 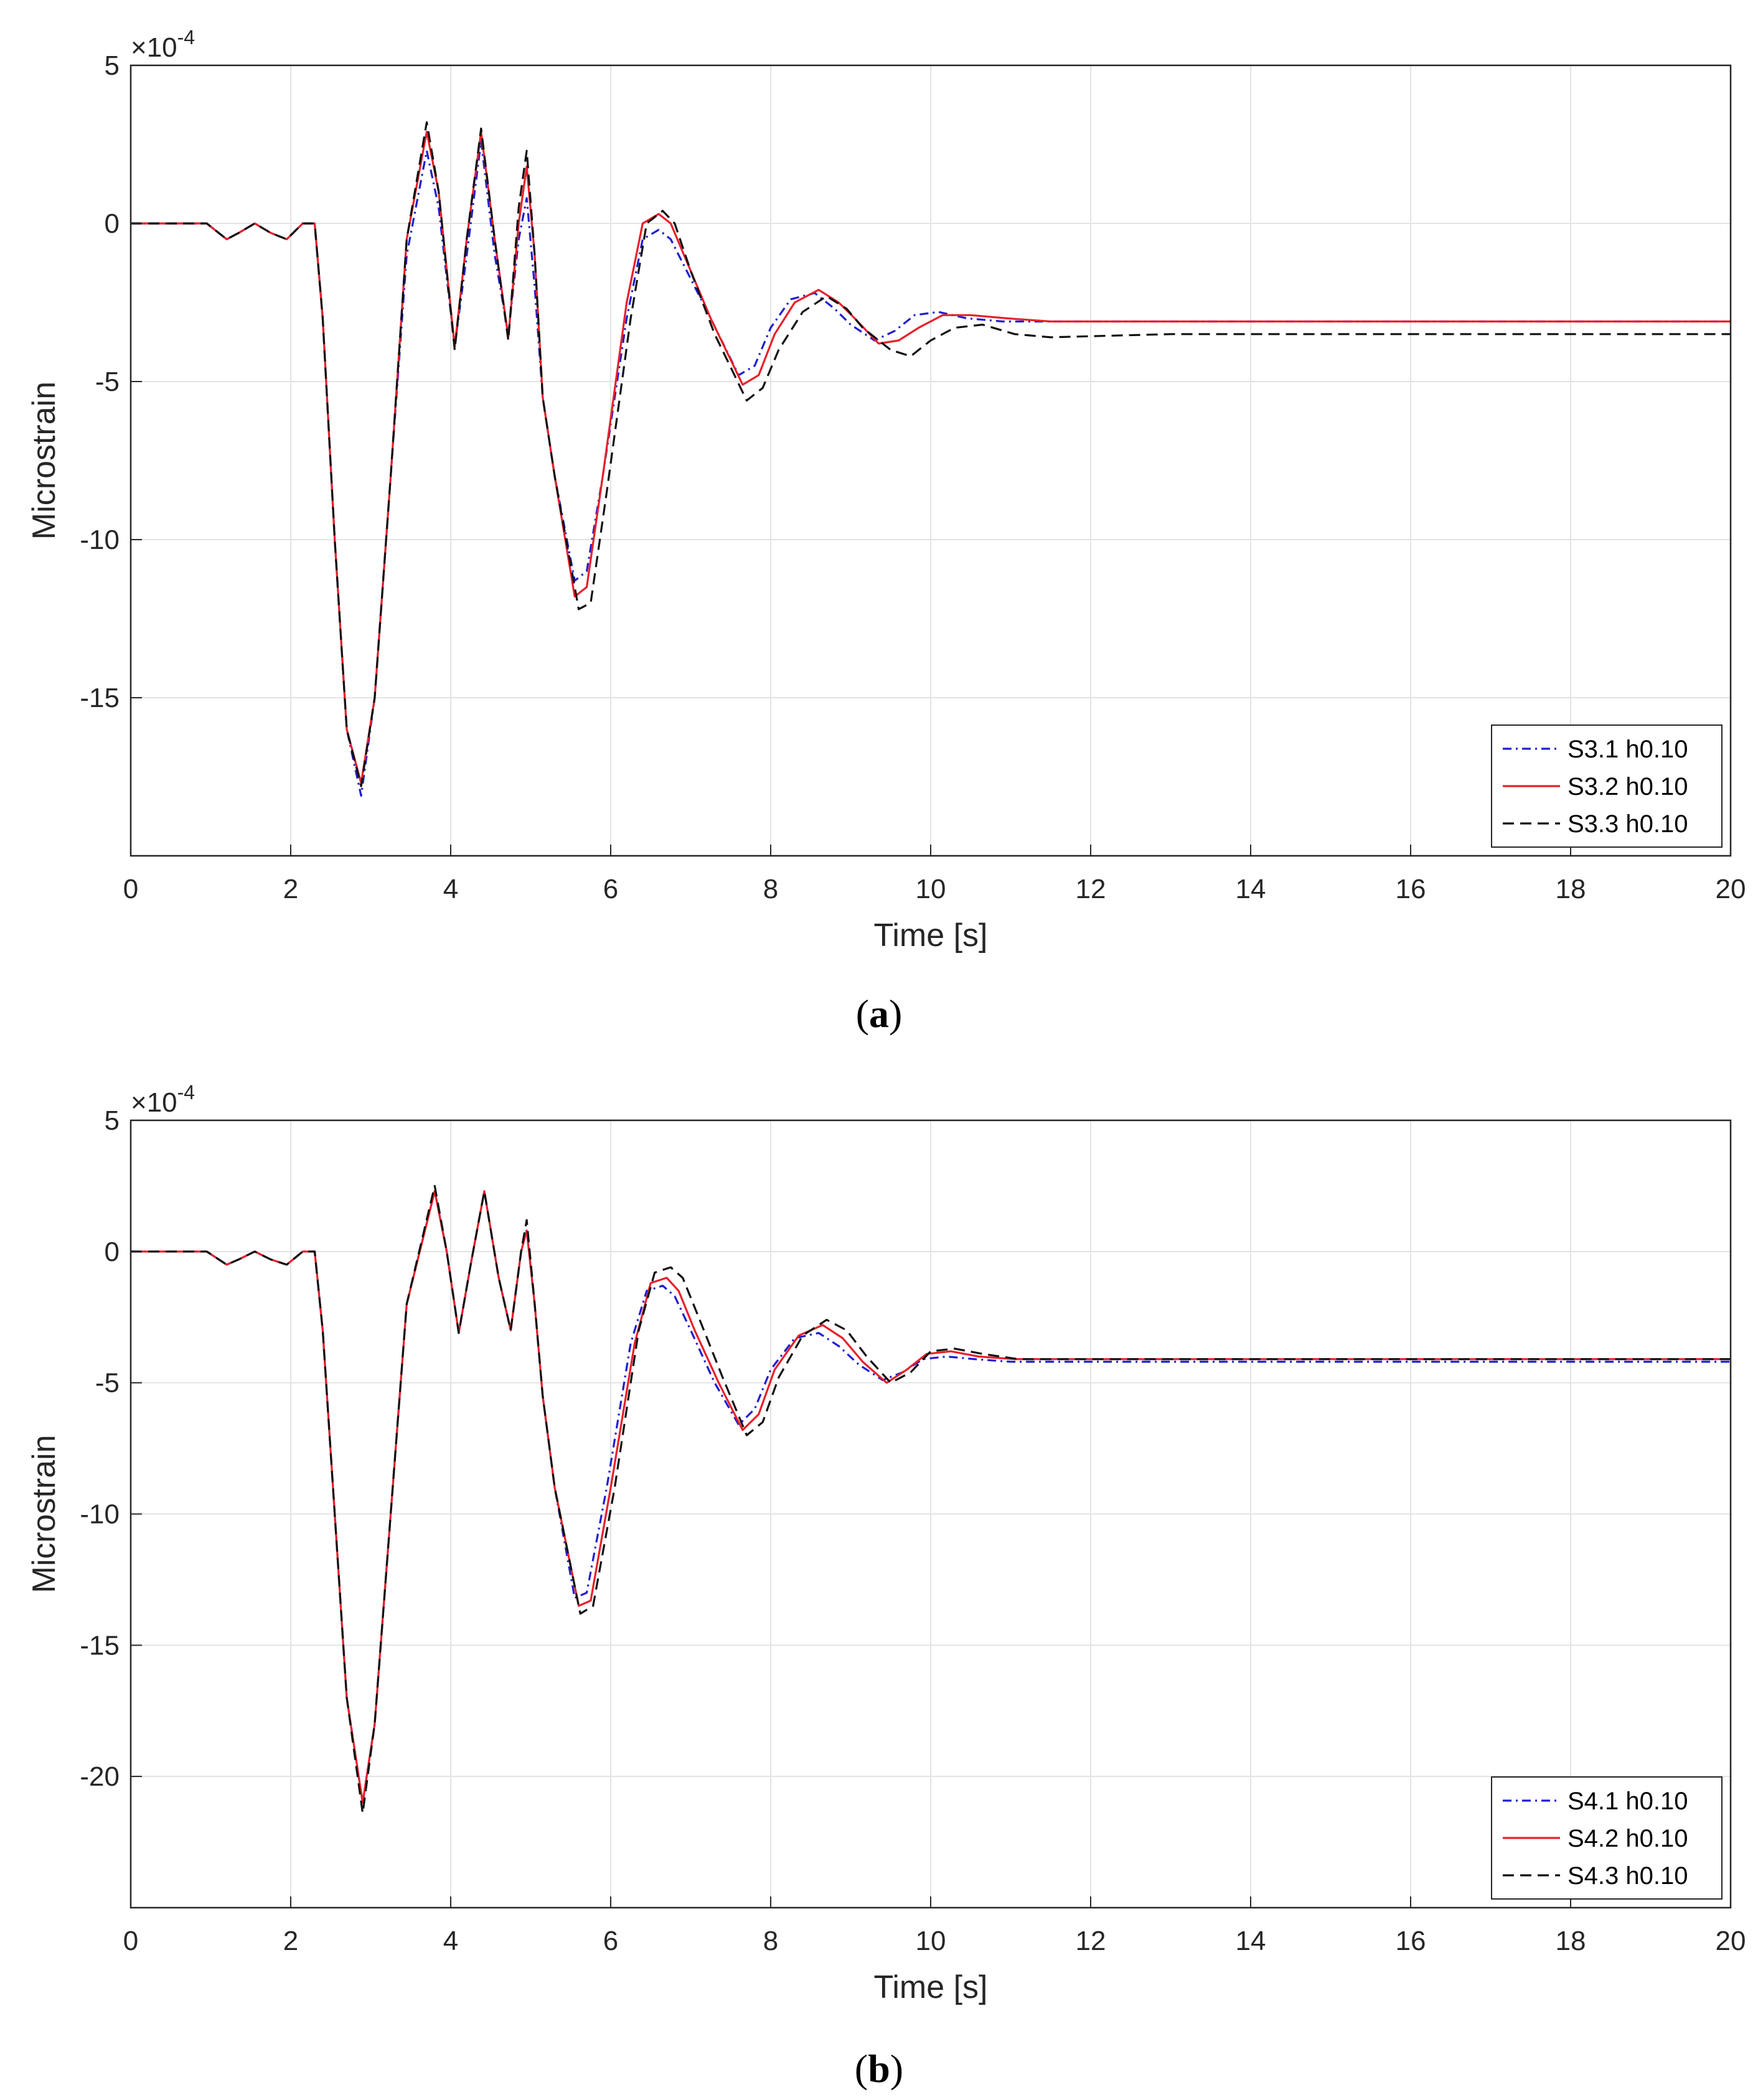 I want to click on legend: S4.1 h0.10 S4.2 h0.10 S4.3 h0.10, so click(x=1607, y=1838).